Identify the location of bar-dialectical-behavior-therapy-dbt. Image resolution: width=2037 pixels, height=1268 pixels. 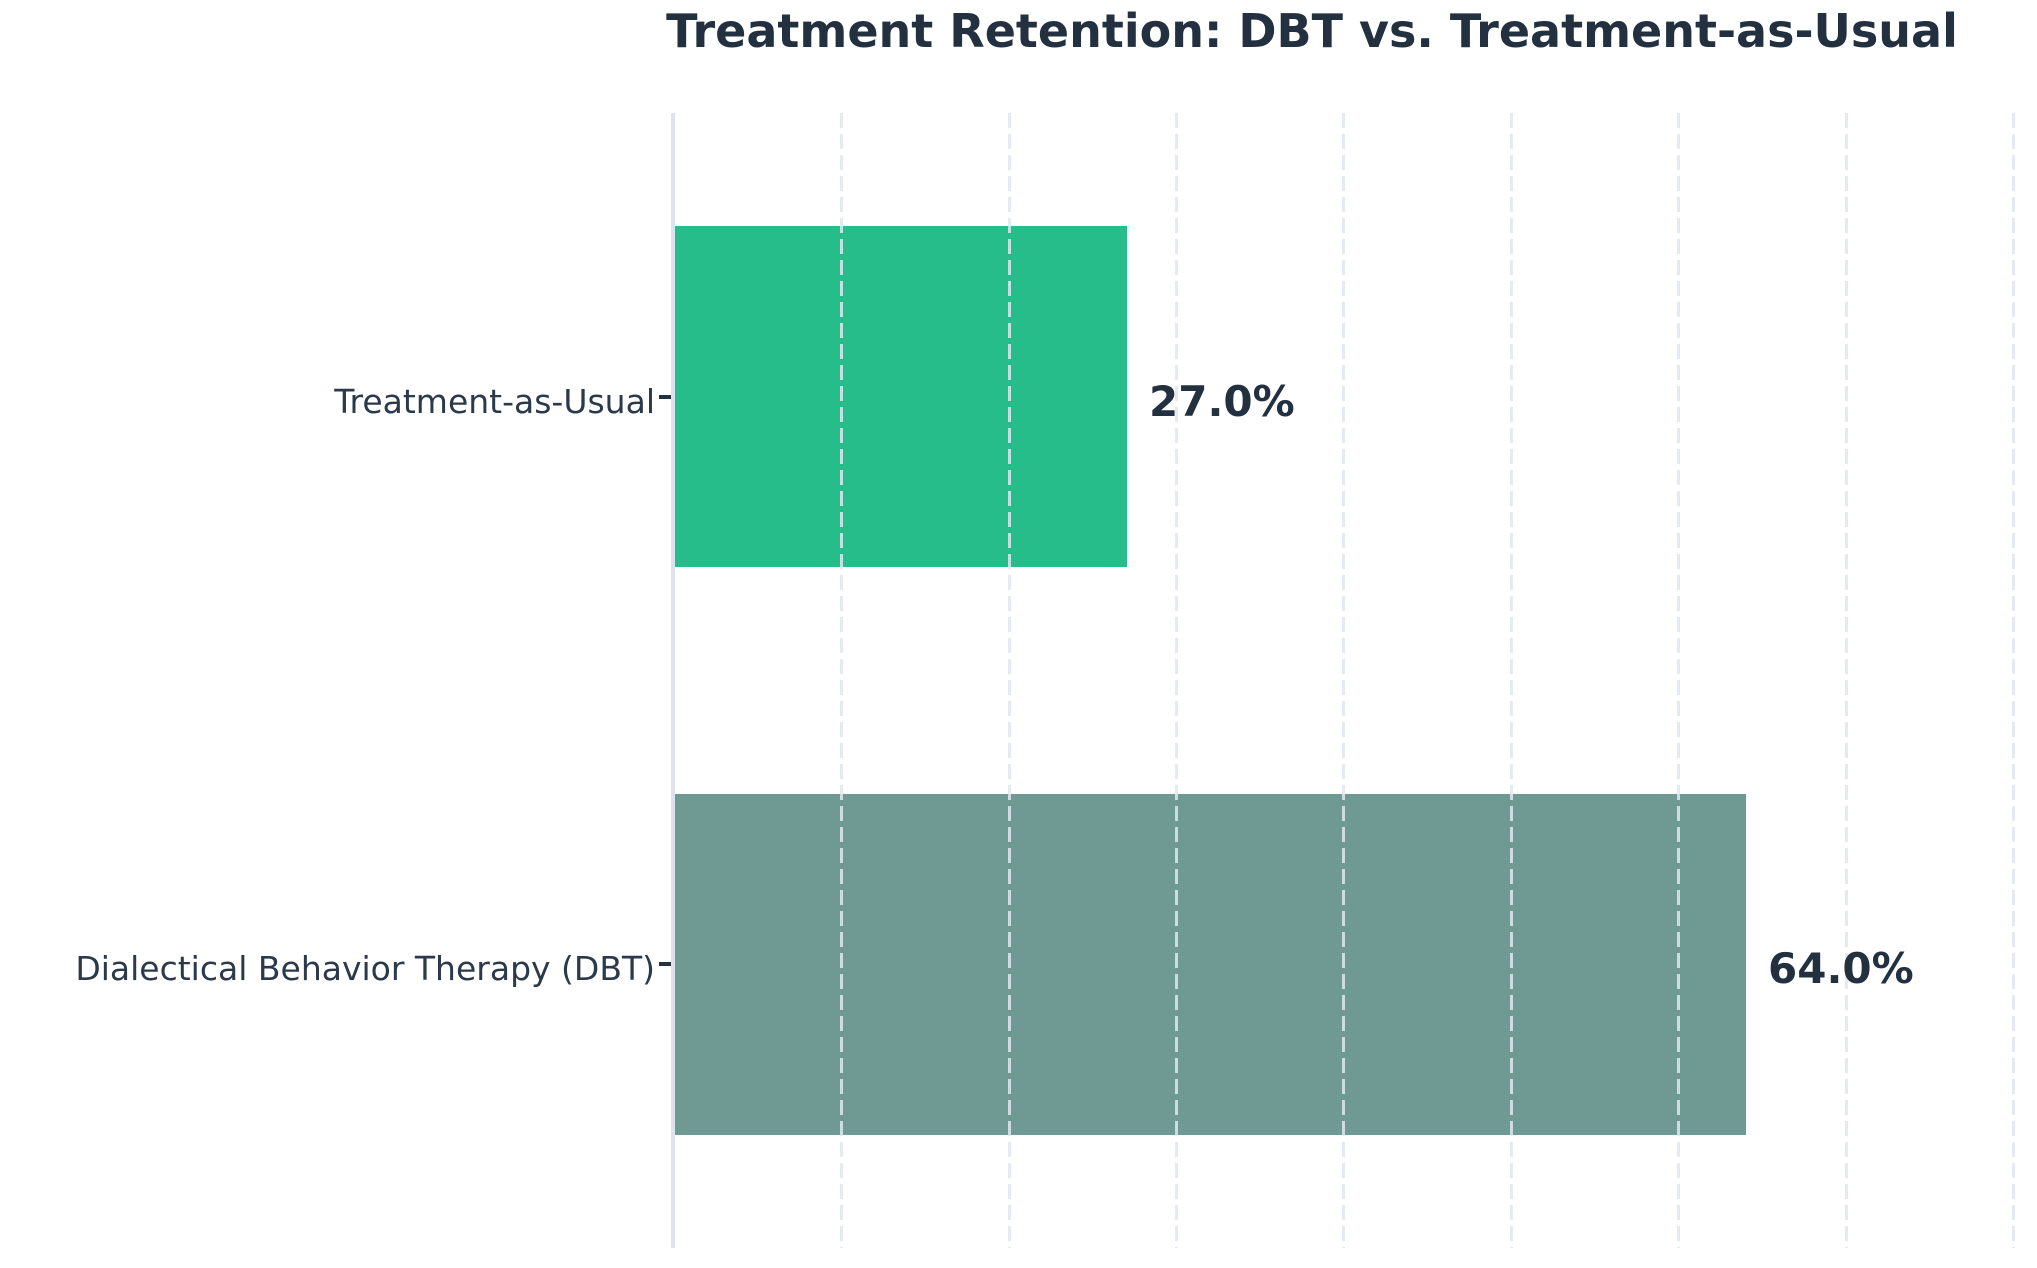
(1210, 964).